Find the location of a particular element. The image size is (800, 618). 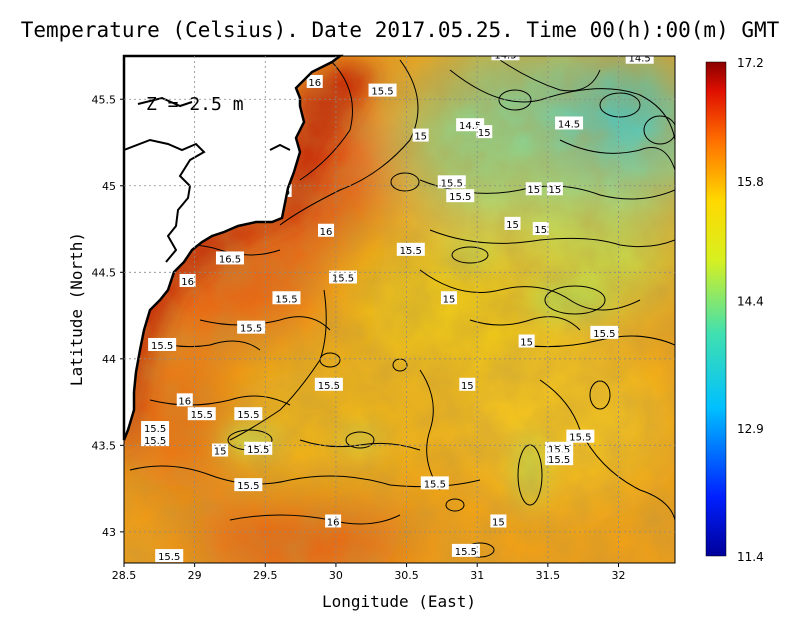

colorbar-tick-label: 14.4 is located at coordinates (750, 301).